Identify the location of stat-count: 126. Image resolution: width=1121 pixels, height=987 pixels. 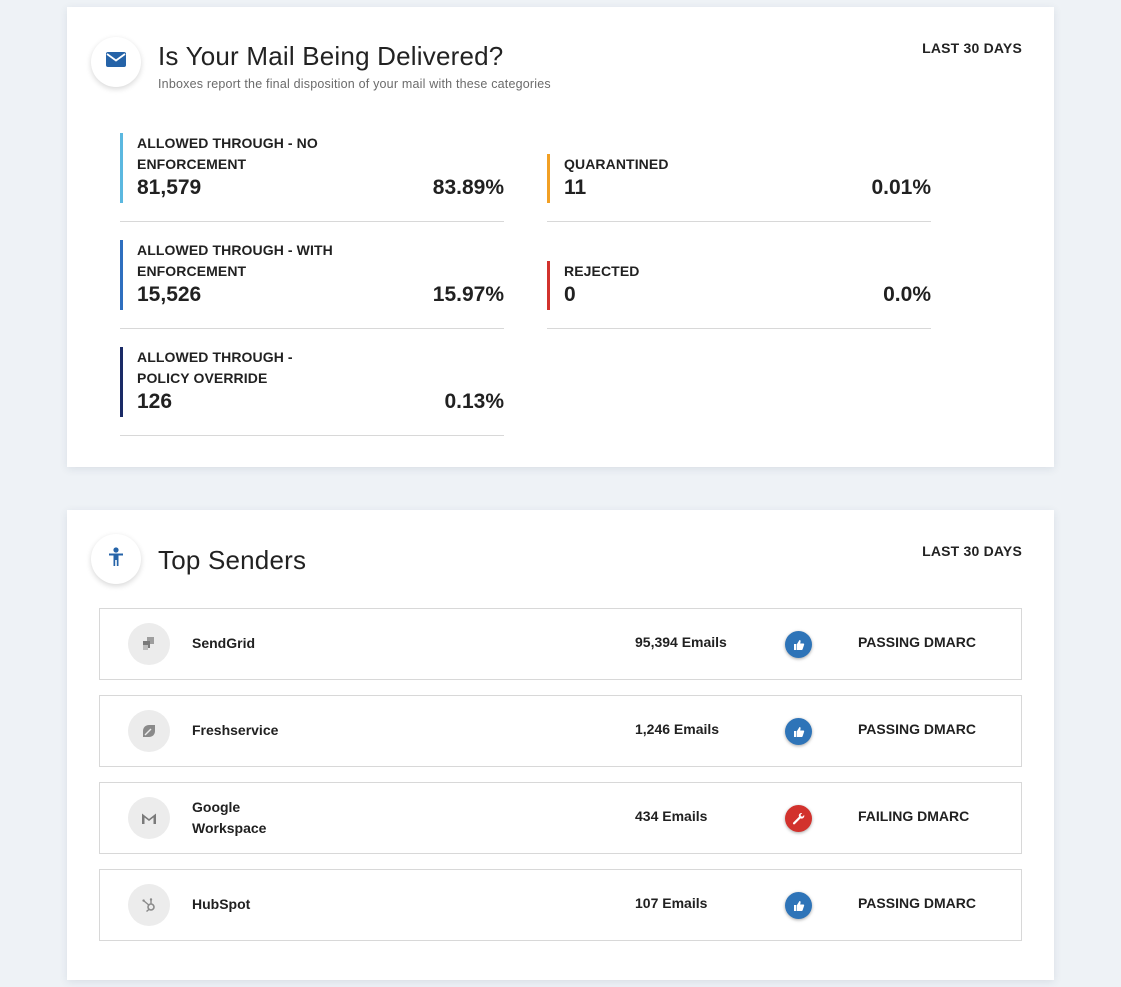
(155, 401).